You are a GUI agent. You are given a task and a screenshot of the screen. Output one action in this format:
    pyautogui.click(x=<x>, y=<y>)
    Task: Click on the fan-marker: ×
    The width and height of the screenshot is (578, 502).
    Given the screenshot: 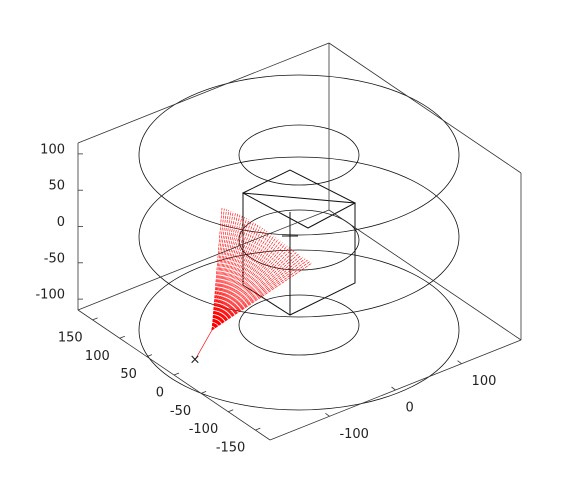 What is the action you would take?
    pyautogui.click(x=195, y=360)
    